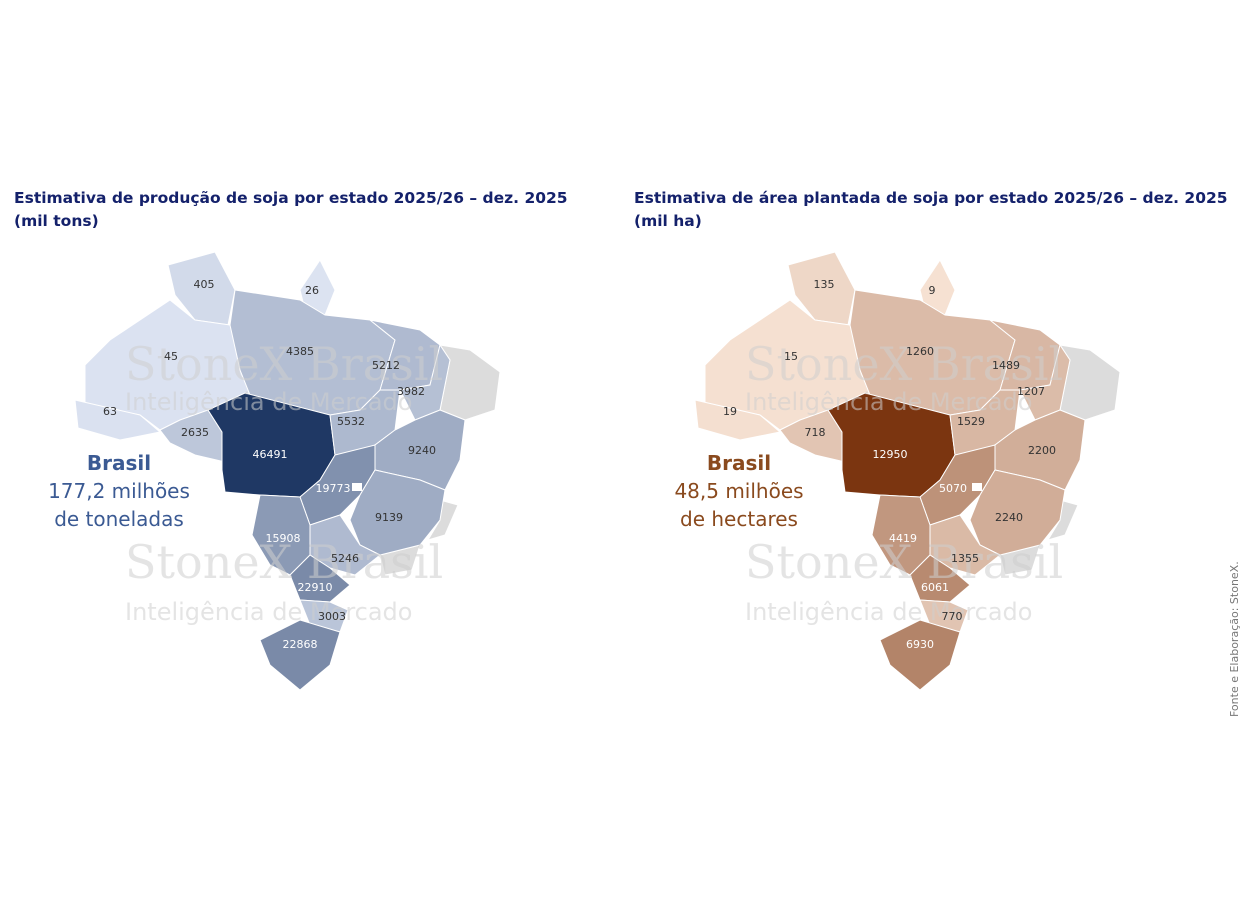 The image size is (1250, 900). Describe the element at coordinates (332, 616) in the screenshot. I see `state-value: 3003` at that location.